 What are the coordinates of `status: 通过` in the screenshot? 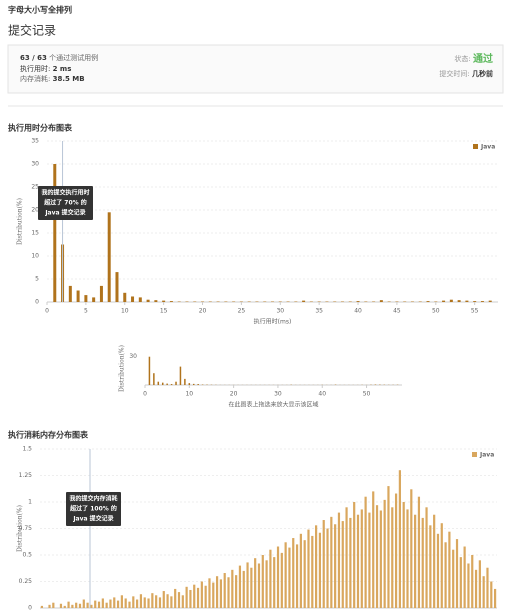 It's located at (483, 58).